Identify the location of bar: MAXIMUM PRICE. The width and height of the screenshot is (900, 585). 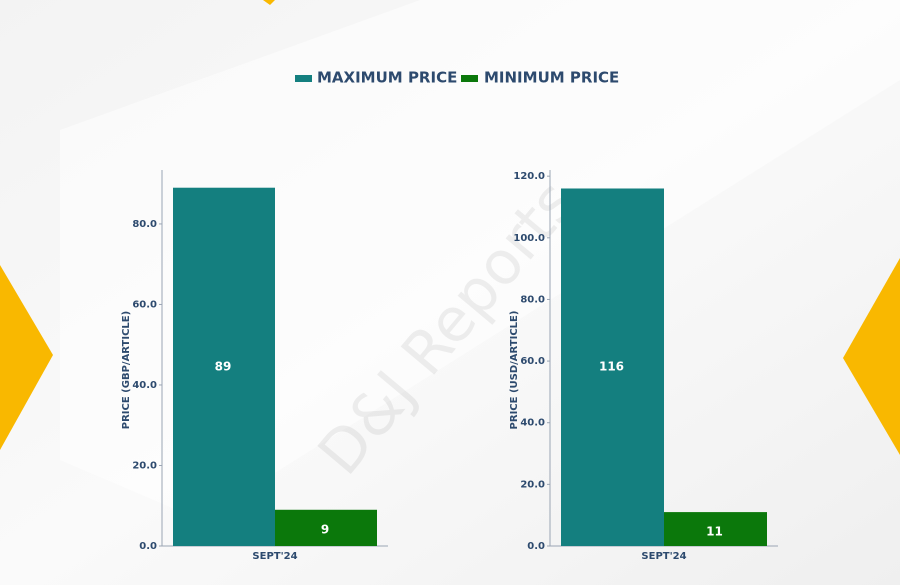
(612, 367).